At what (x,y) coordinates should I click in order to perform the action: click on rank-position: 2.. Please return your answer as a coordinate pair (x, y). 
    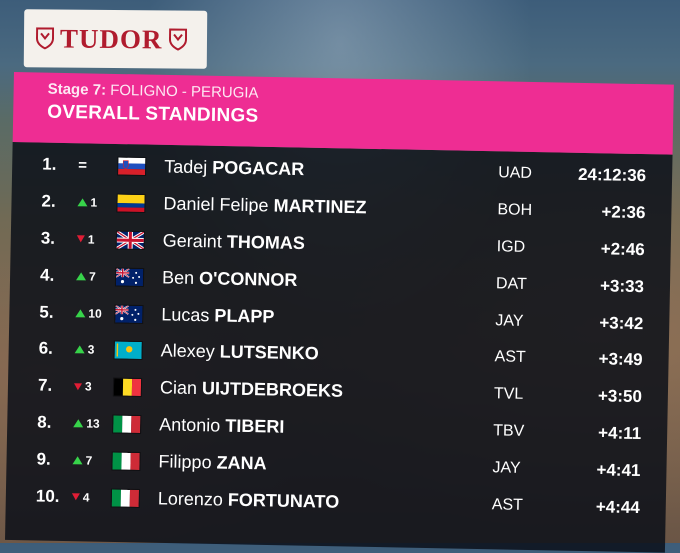
    Looking at the image, I should click on (48, 201).